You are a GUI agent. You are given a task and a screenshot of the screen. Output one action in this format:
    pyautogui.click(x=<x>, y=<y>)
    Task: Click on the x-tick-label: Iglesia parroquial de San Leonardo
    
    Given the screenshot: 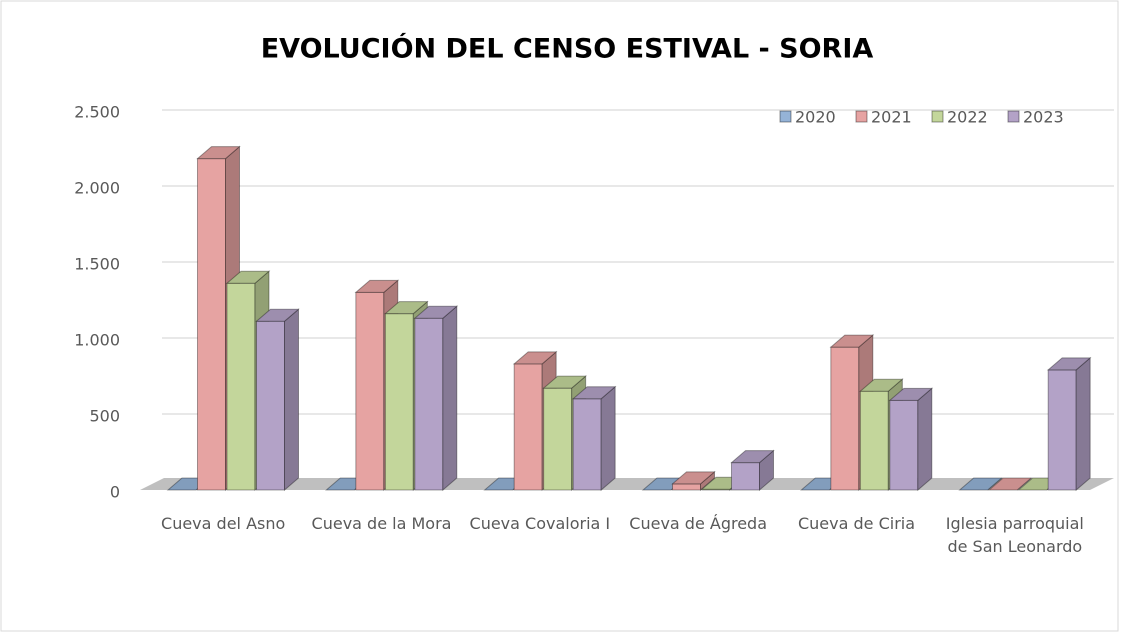 What is the action you would take?
    pyautogui.click(x=1014, y=535)
    